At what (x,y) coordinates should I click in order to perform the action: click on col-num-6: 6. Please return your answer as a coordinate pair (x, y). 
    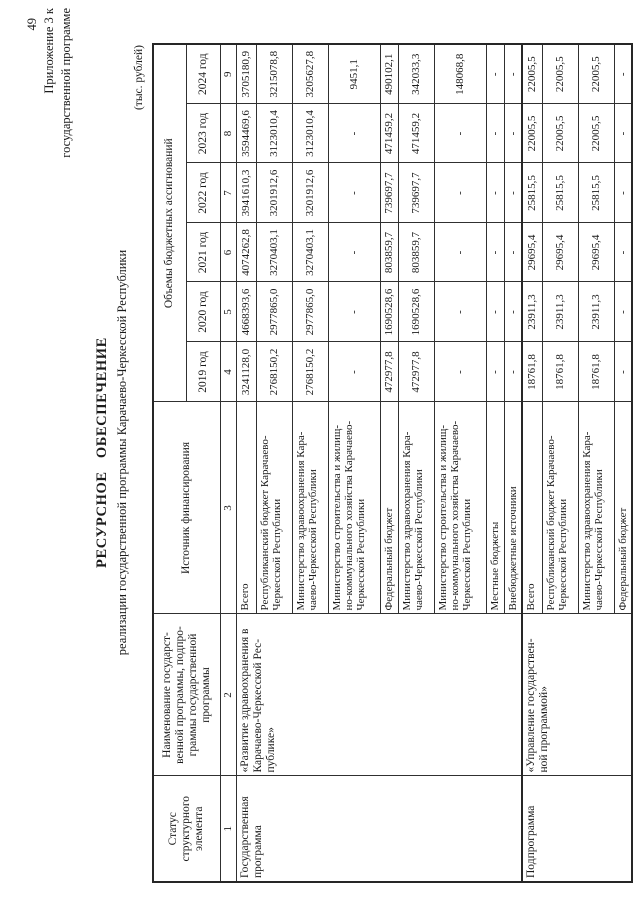
    Looking at the image, I should click on (228, 252).